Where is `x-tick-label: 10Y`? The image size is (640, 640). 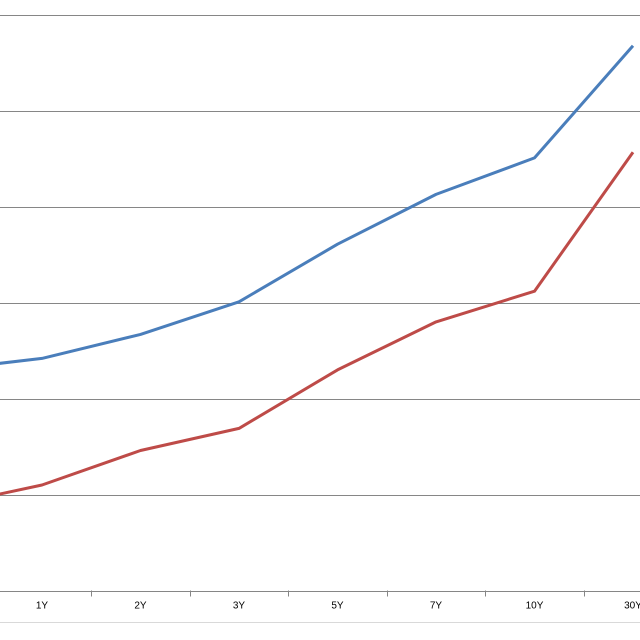
x-tick-label: 10Y is located at coordinates (535, 606).